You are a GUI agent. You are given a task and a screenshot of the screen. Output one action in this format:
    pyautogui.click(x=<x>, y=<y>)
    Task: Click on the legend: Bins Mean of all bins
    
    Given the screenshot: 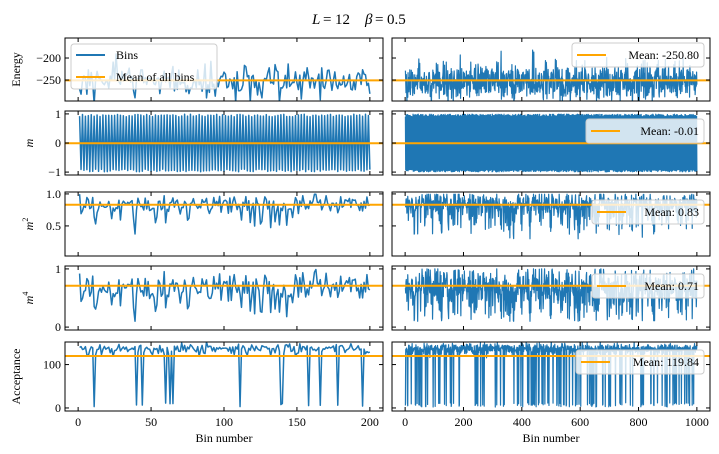 What is the action you would take?
    pyautogui.click(x=144, y=66)
    